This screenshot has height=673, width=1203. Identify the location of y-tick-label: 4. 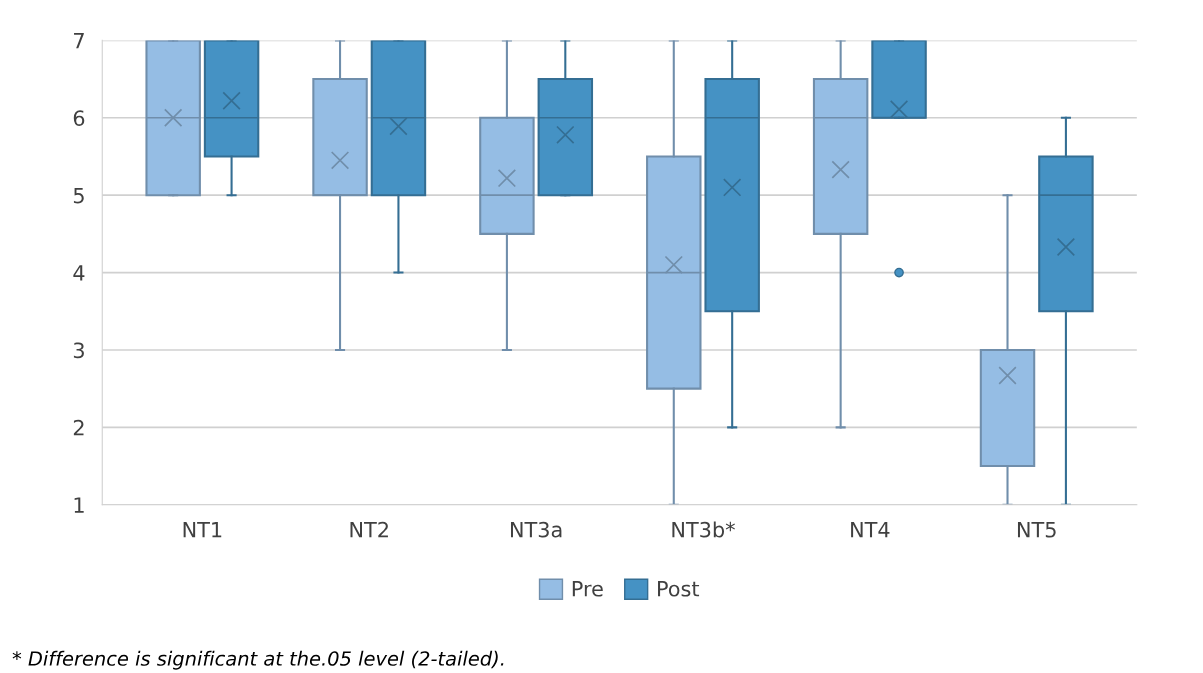
(79, 273).